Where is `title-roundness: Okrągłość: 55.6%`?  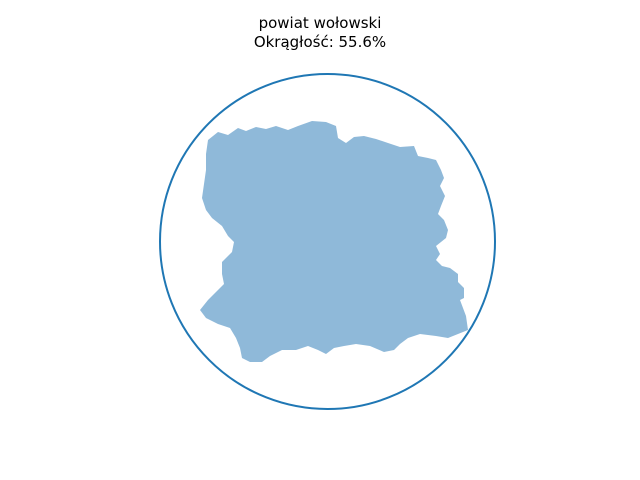 title-roundness: Okrągłość: 55.6% is located at coordinates (320, 42).